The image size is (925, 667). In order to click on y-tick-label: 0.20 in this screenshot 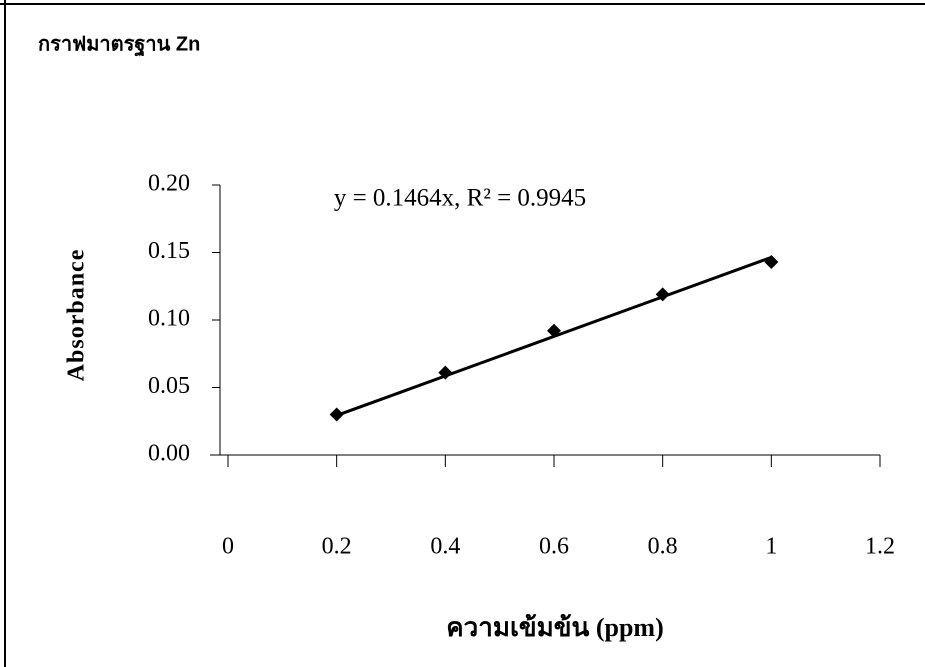, I will do `click(169, 184)`.